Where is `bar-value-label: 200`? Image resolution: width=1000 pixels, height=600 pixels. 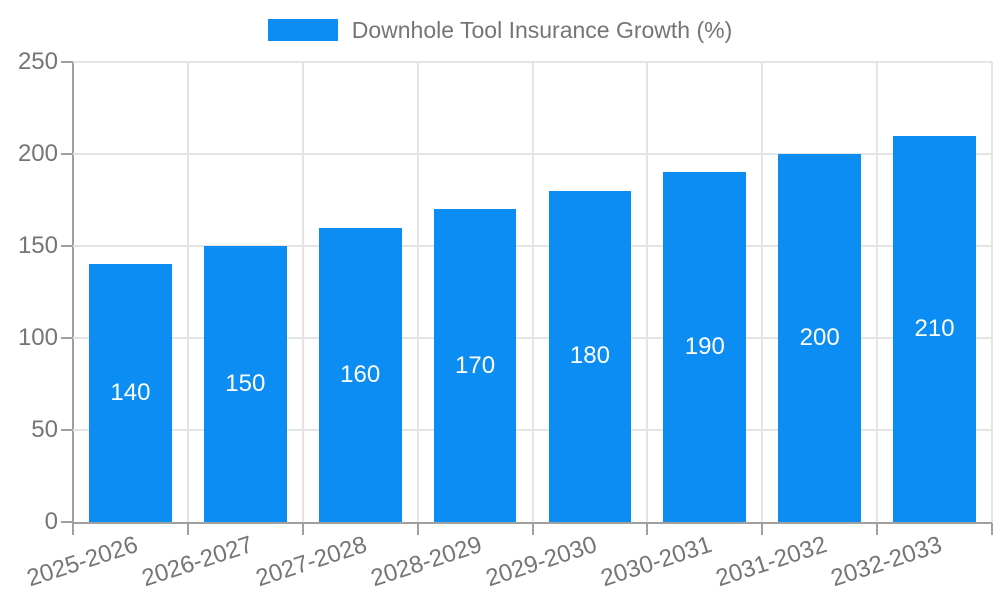 bar-value-label: 200 is located at coordinates (819, 337).